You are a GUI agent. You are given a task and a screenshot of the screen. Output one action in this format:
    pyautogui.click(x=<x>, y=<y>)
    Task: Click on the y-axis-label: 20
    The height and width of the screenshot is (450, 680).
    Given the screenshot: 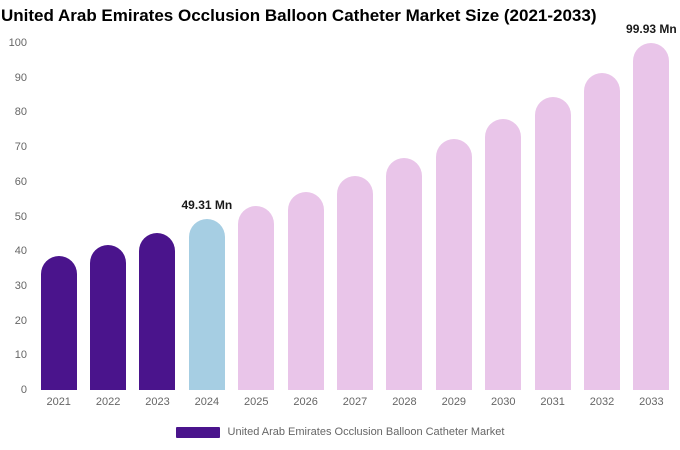 What is the action you would take?
    pyautogui.click(x=20, y=320)
    